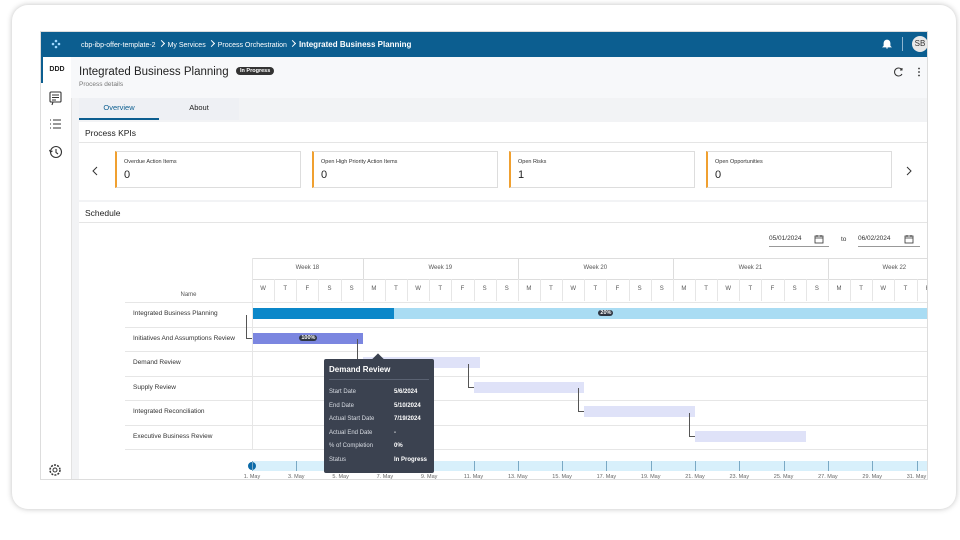  Describe the element at coordinates (343, 392) in the screenshot. I see `tooltip-label: Start Date` at that location.